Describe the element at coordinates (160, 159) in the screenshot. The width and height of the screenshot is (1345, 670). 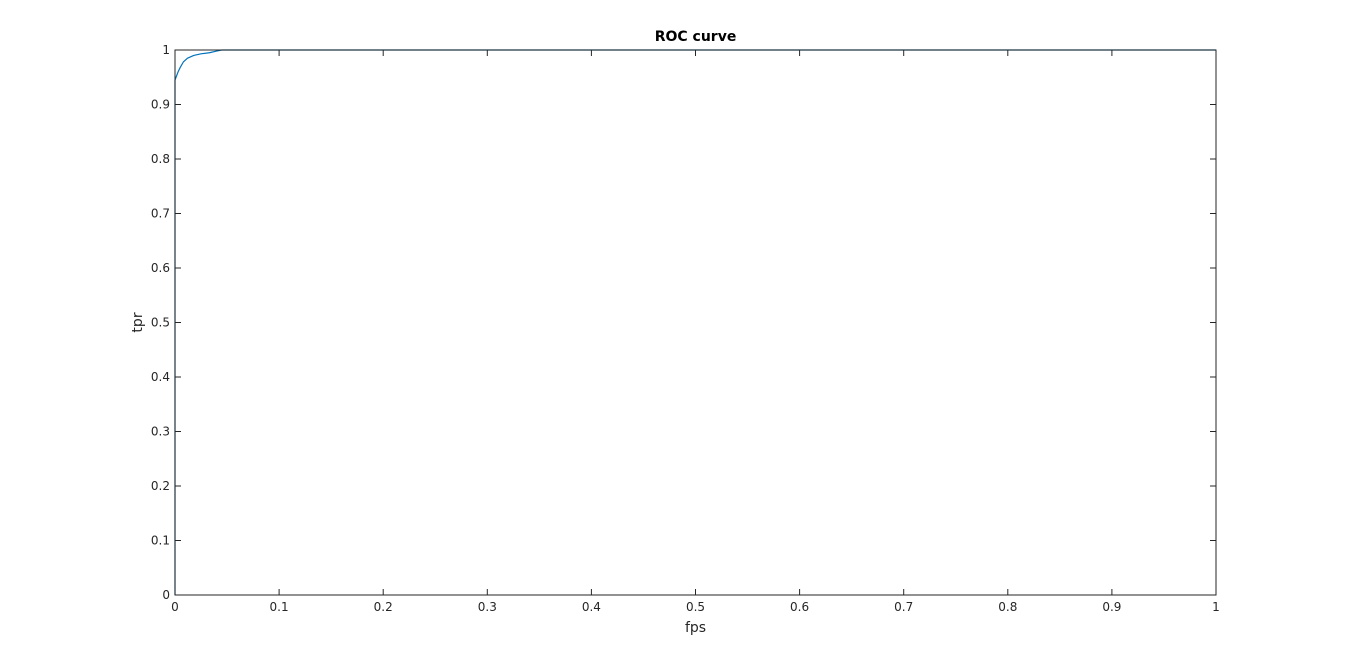
I see `y-tick-label: 0.8` at that location.